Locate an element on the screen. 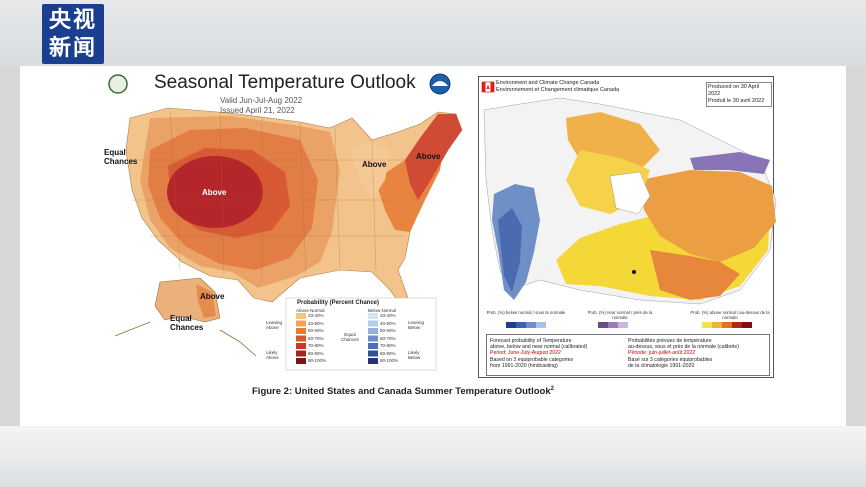  canada-east-above-orange is located at coordinates (708, 216).